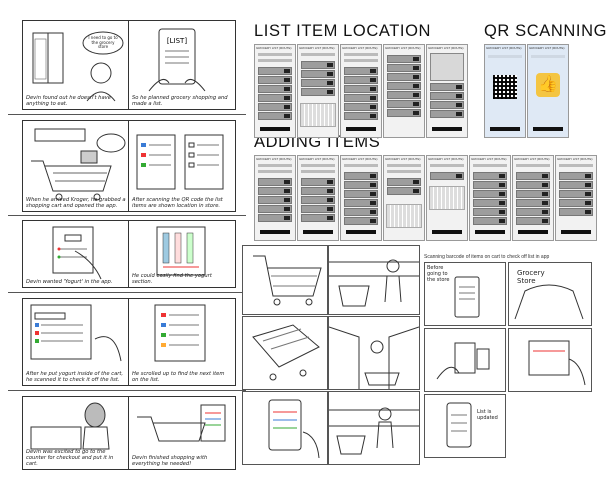 The width and height of the screenshot is (612, 490). What do you see at coordinates (361, 91) in the screenshot?
I see `mockup-location-3: GROCERY LIST (ROUTE)` at bounding box center [361, 91].